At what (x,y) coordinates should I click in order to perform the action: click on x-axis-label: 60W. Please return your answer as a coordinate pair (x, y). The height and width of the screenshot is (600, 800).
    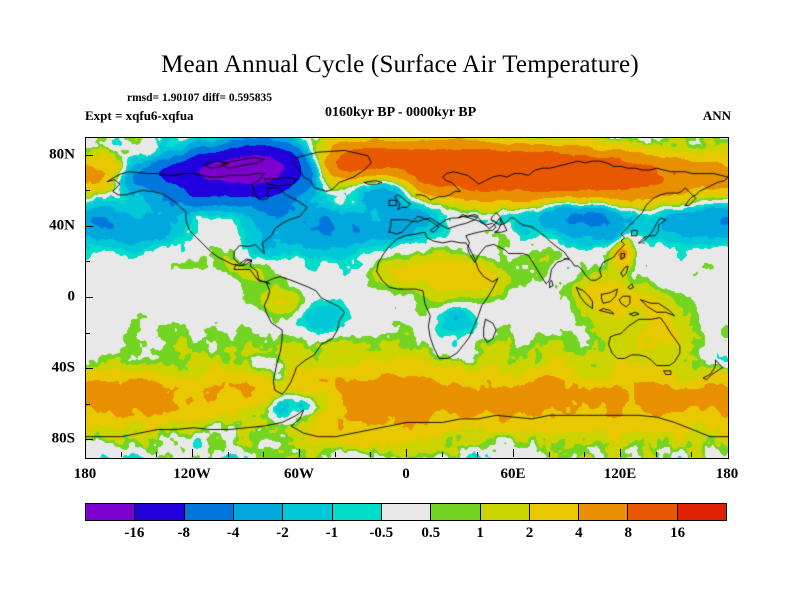
    Looking at the image, I should click on (299, 474).